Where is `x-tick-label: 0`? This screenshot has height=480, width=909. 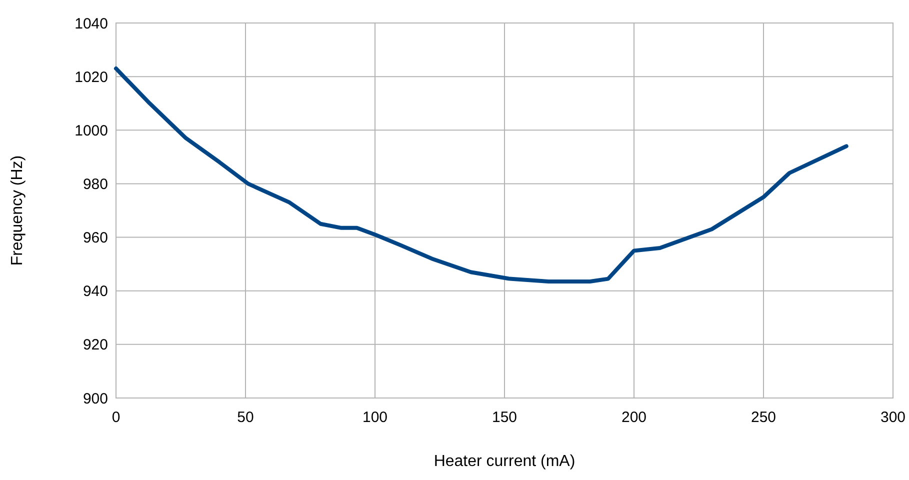
x-tick-label: 0 is located at coordinates (116, 417).